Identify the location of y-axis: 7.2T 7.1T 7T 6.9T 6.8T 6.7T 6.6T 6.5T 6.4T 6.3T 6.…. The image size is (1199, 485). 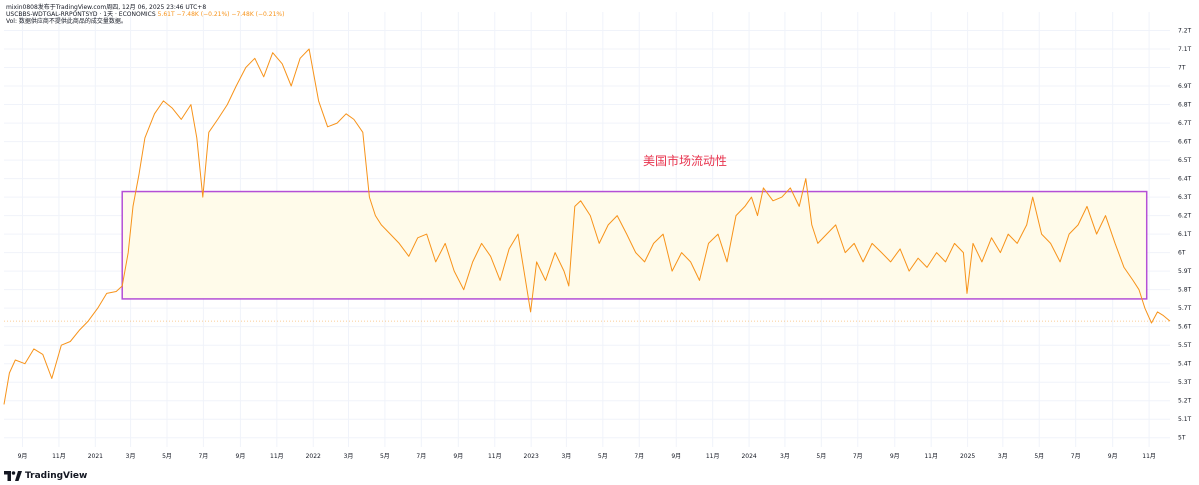
(1185, 235).